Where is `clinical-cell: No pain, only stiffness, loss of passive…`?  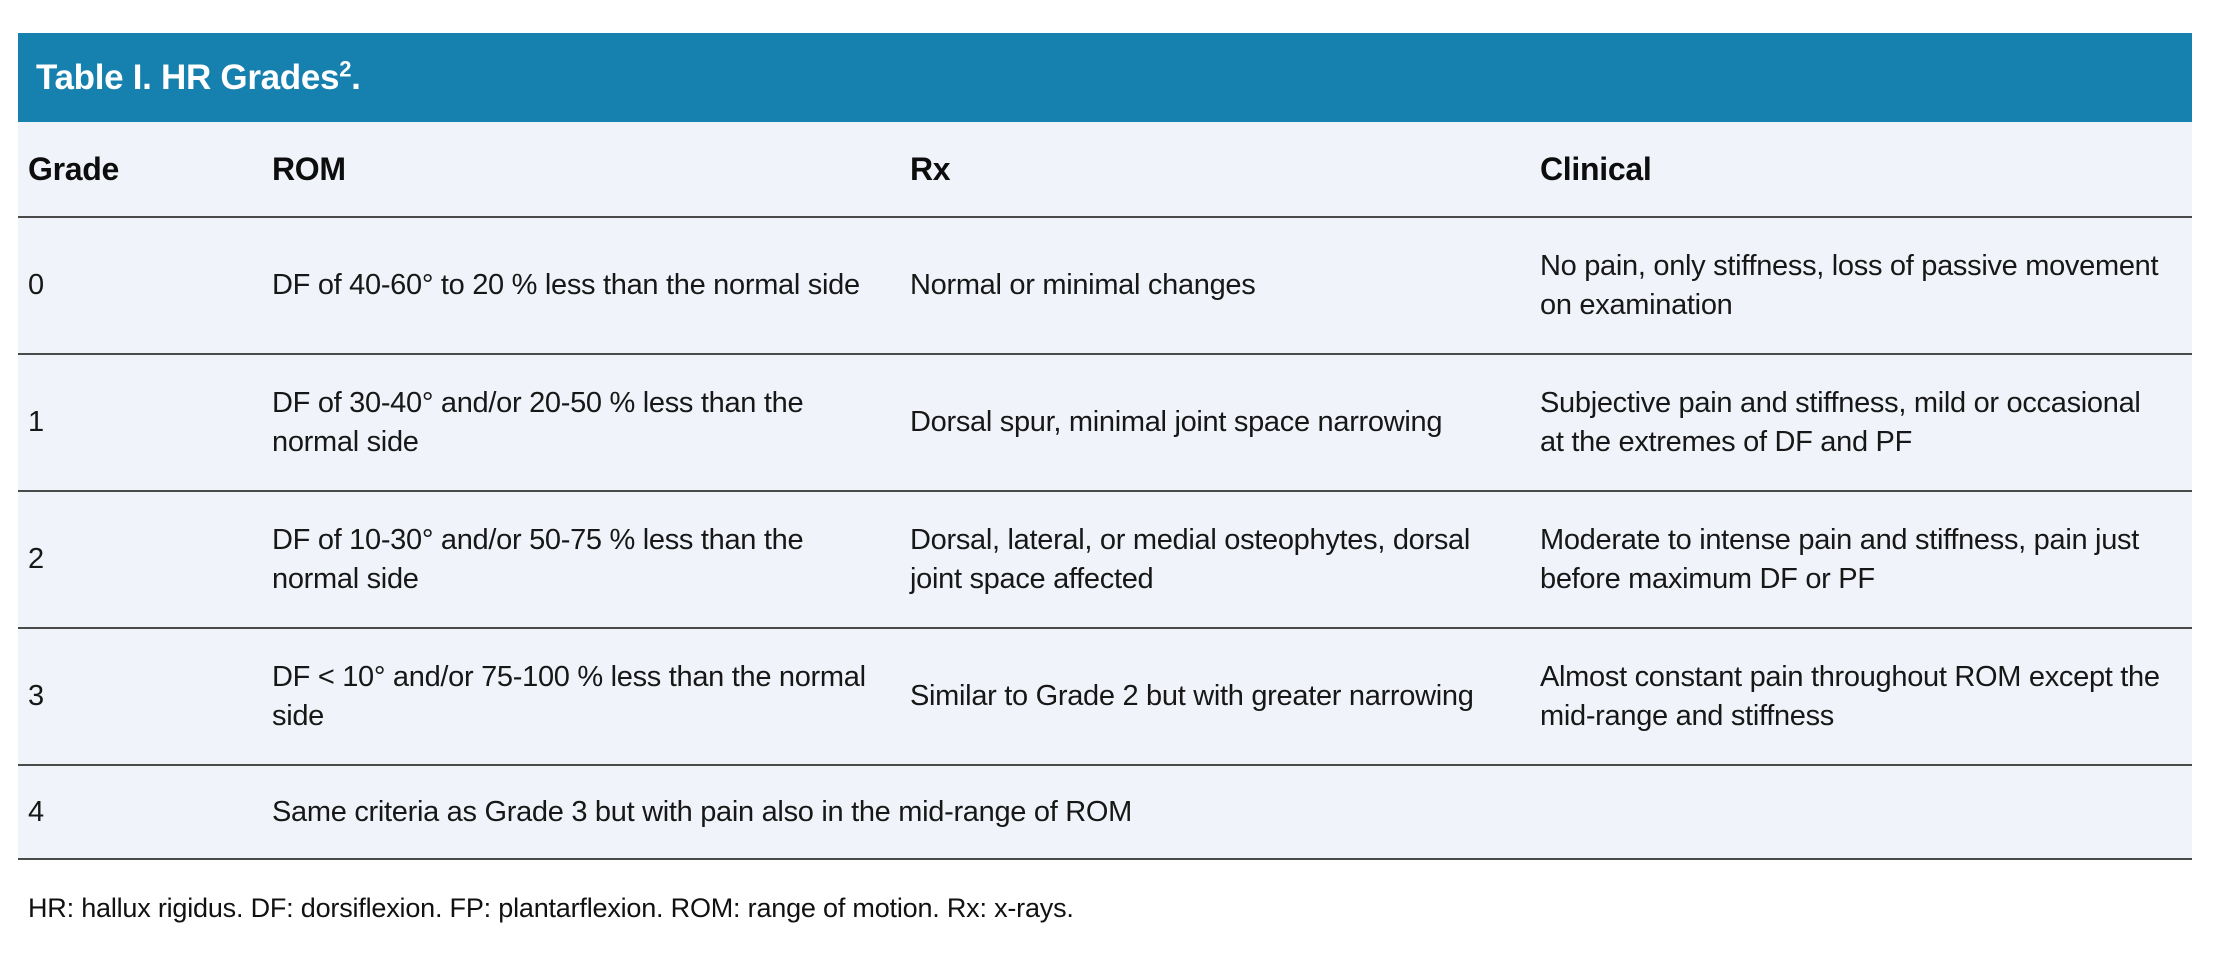 clinical-cell: No pain, only stiffness, loss of passive… is located at coordinates (1849, 285).